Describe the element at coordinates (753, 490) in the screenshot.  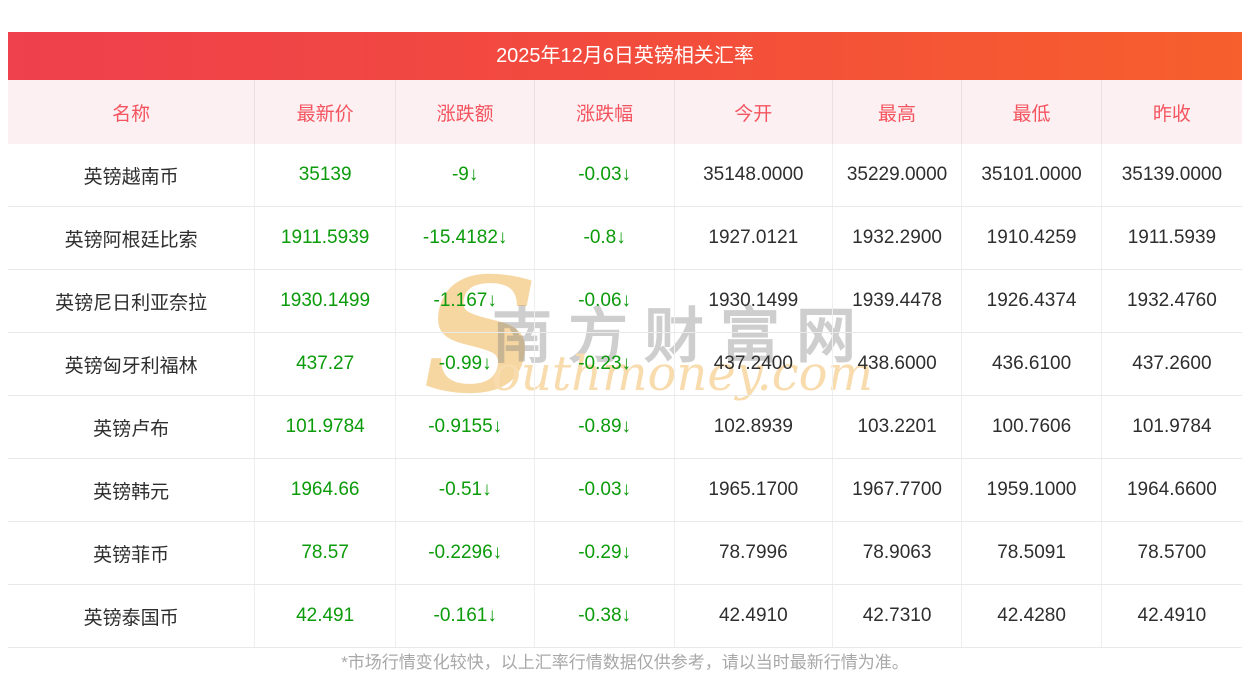
I see `cell-open: 1965.1700` at that location.